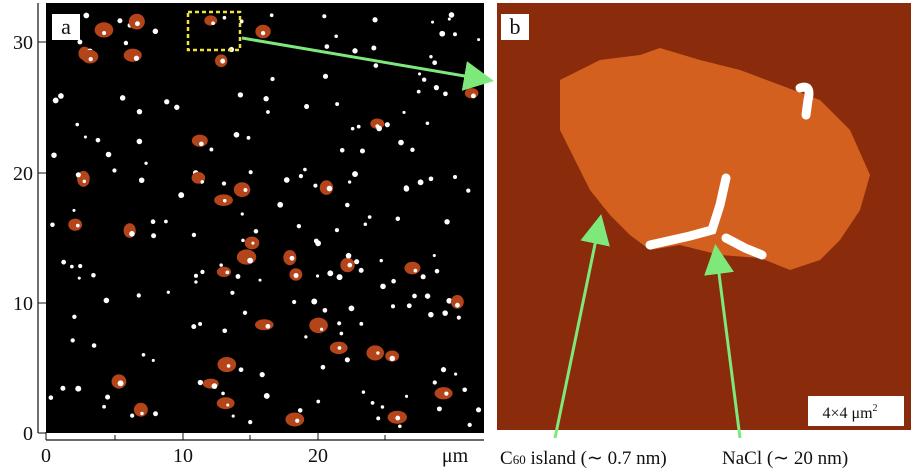  What do you see at coordinates (583, 458) in the screenshot?
I see `annotation: C60 island (∼ 0.7 nm)` at bounding box center [583, 458].